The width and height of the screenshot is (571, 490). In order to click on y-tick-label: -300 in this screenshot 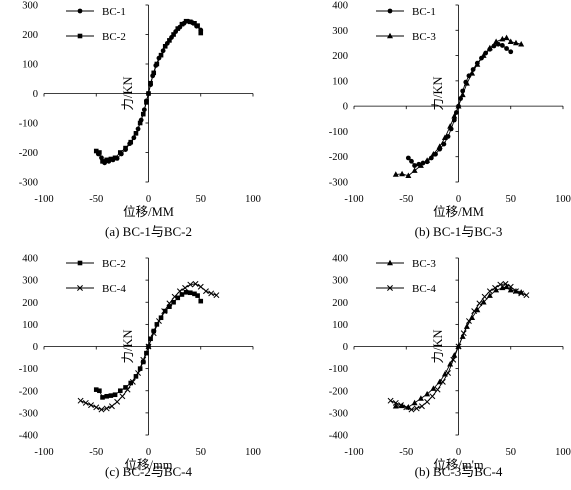, I will do `click(28, 183)`.